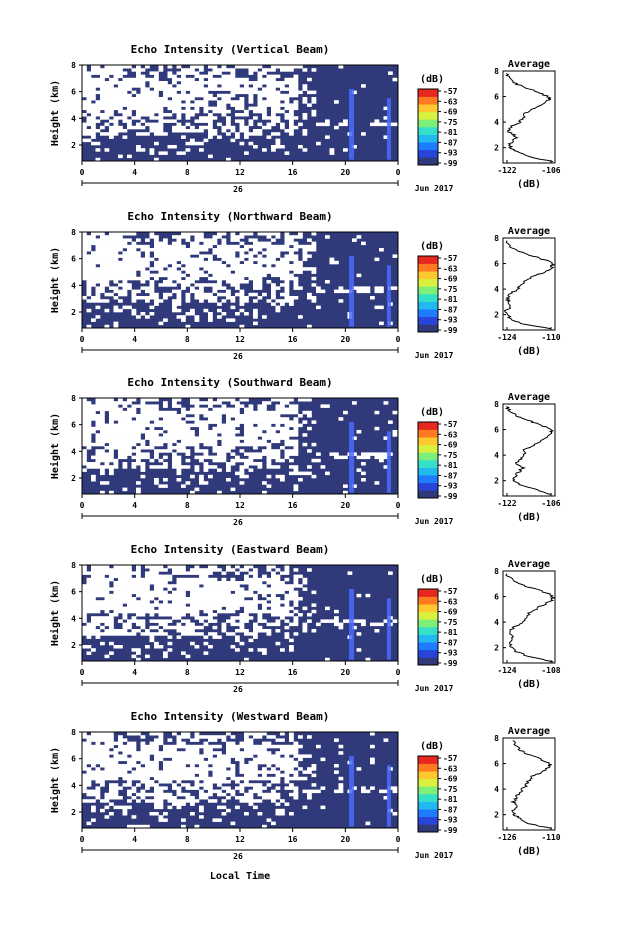 This screenshot has height=929, width=617. Describe the element at coordinates (73, 592) in the screenshot. I see `y-tick-label: 6` at that location.